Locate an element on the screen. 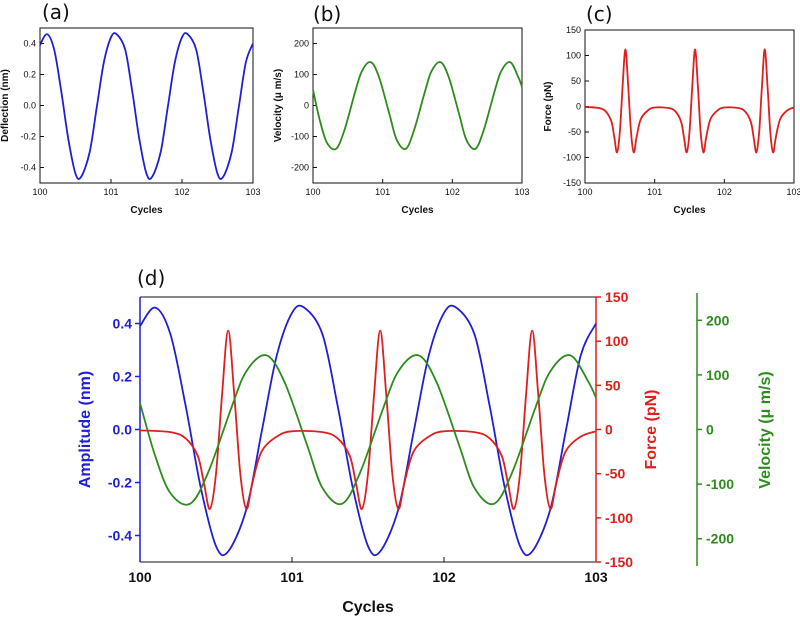 The width and height of the screenshot is (800, 619). y-axis-title: Force (pN) is located at coordinates (548, 107).